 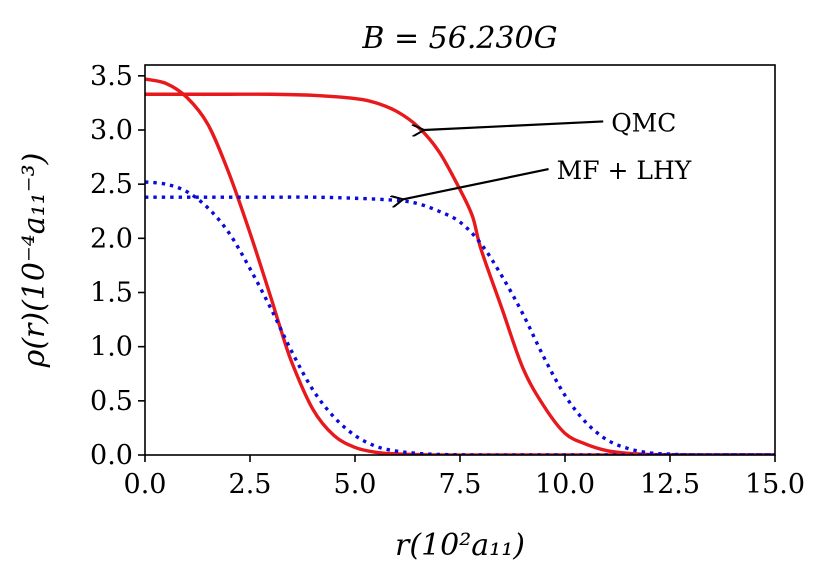 I want to click on x-tick-label: 0.0, so click(x=145, y=484).